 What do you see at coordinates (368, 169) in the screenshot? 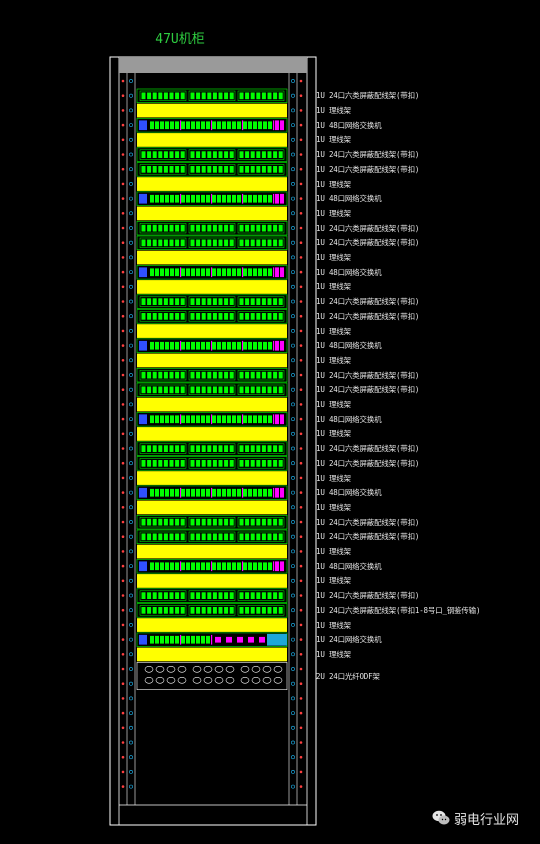
I see `unit-label: 1U 24口六类屏蔽配线架(带扣)` at bounding box center [368, 169].